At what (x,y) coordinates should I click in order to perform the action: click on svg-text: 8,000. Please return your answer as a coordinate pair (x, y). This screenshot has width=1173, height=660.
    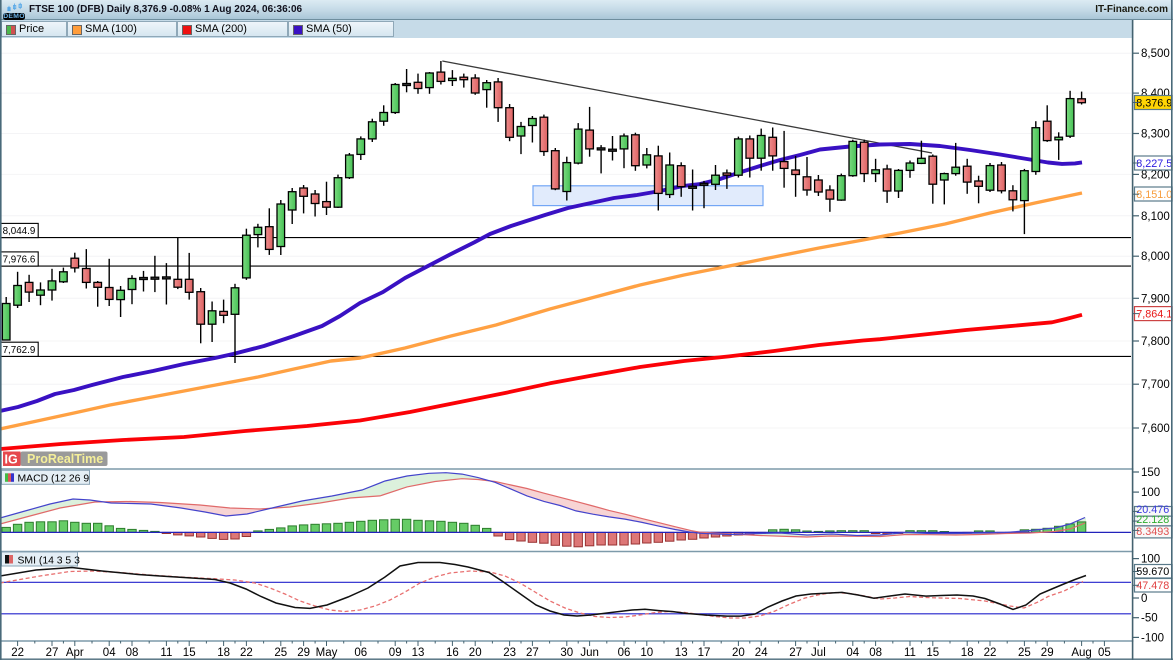
    Looking at the image, I should click on (1155, 257).